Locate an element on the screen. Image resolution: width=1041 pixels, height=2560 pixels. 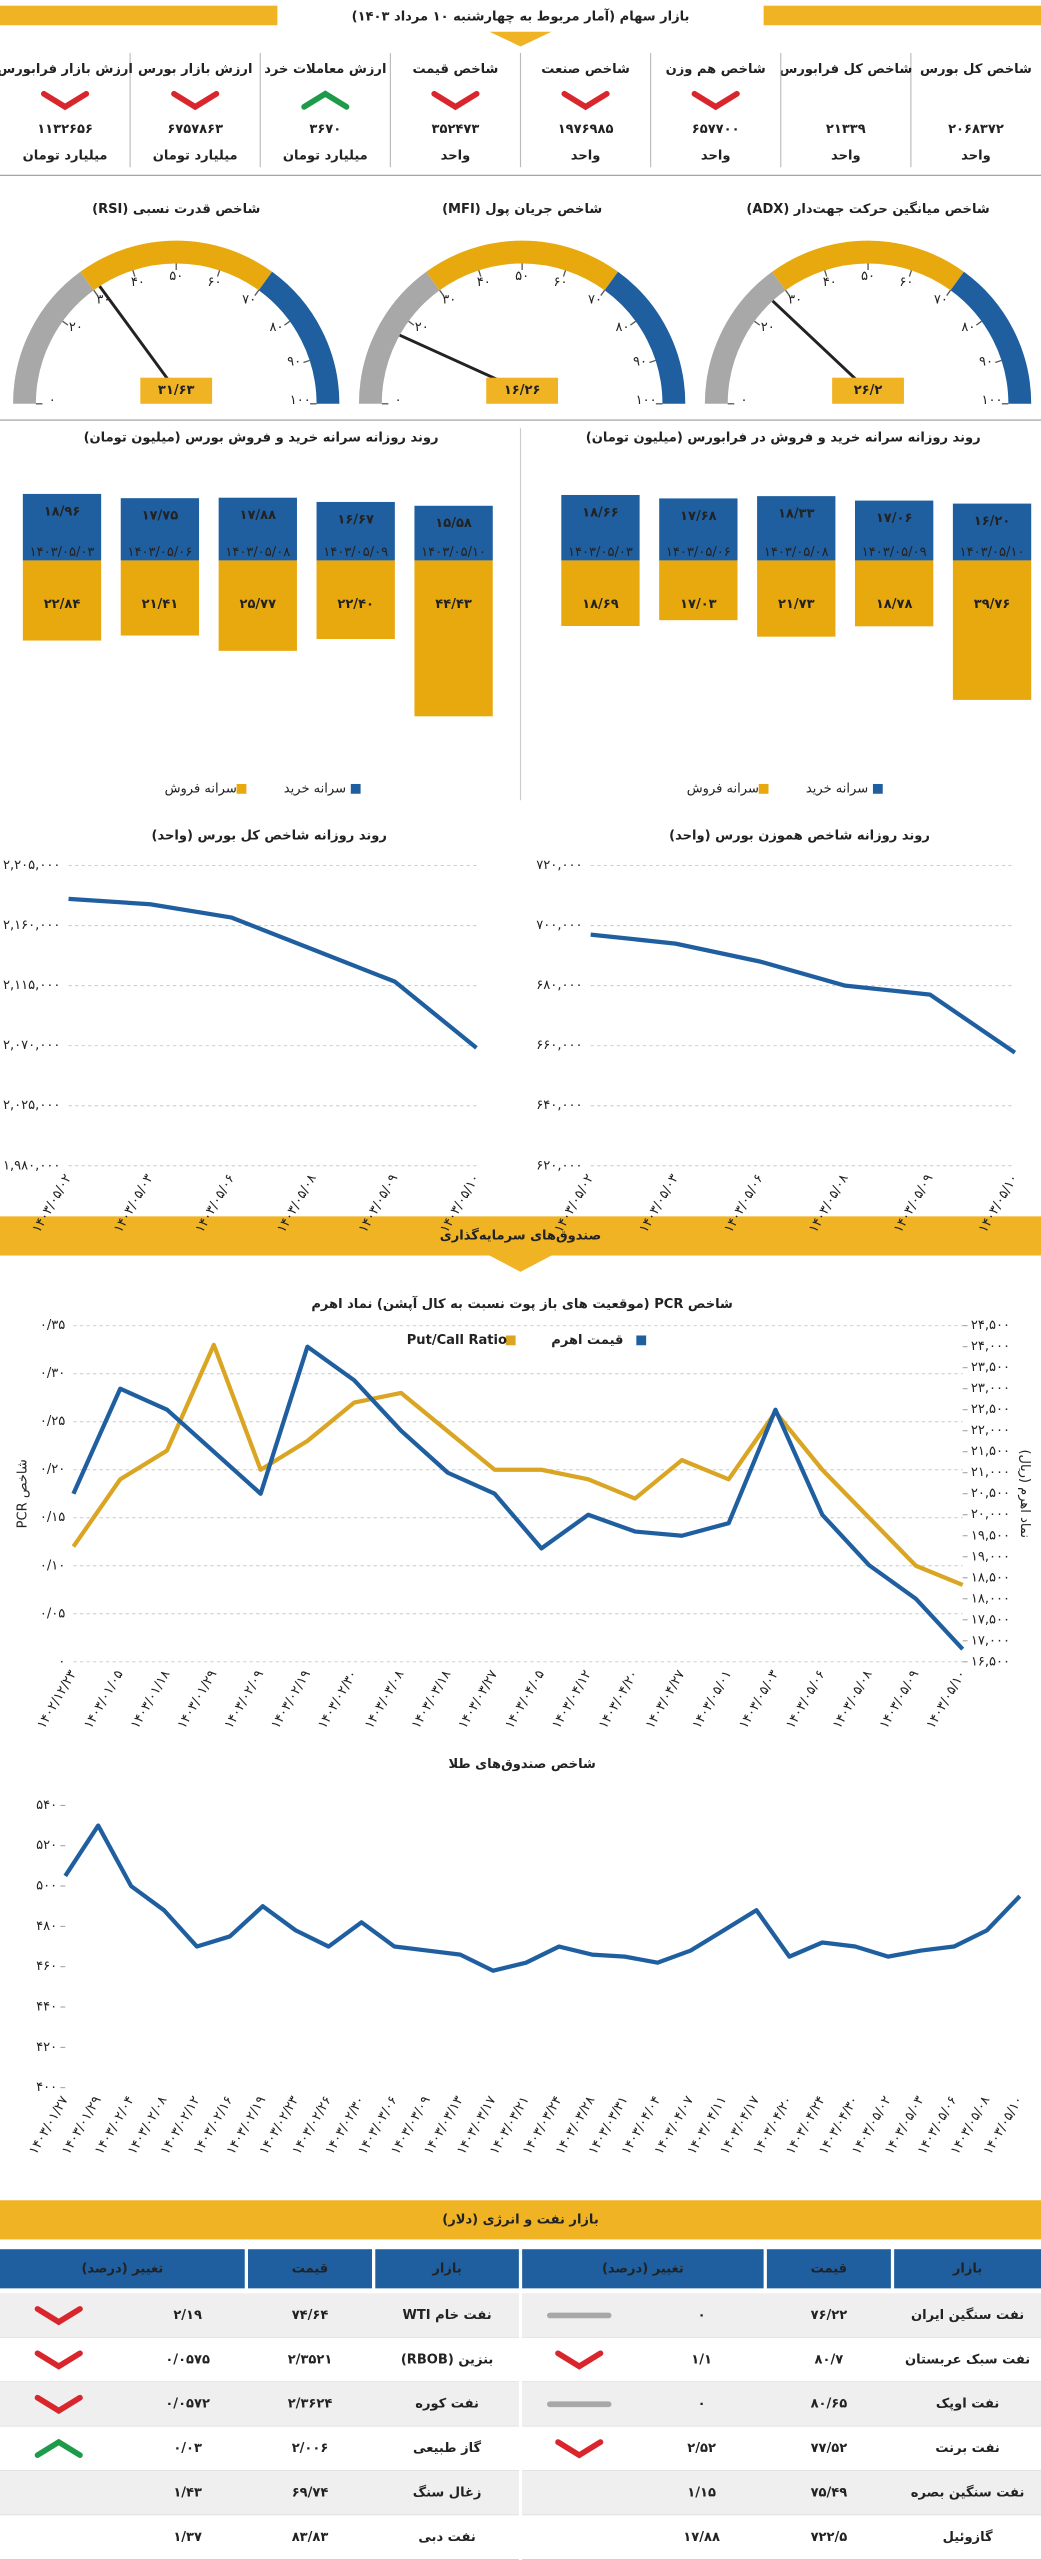
change: ۲/۵۲ is located at coordinates (701, 2448).